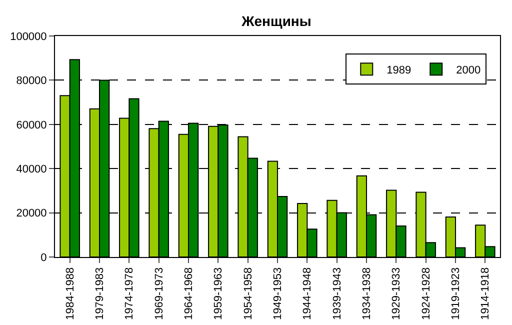 Image resolution: width=512 pixels, height=325 pixels. I want to click on x-tick-label: 1934-1938, so click(367, 293).